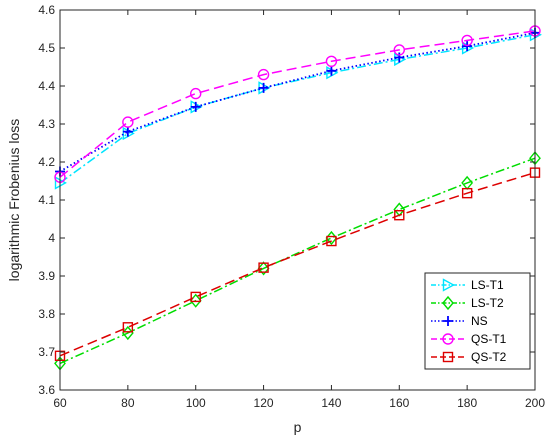 This screenshot has height=441, width=550. I want to click on x-tick-label: 120, so click(264, 403).